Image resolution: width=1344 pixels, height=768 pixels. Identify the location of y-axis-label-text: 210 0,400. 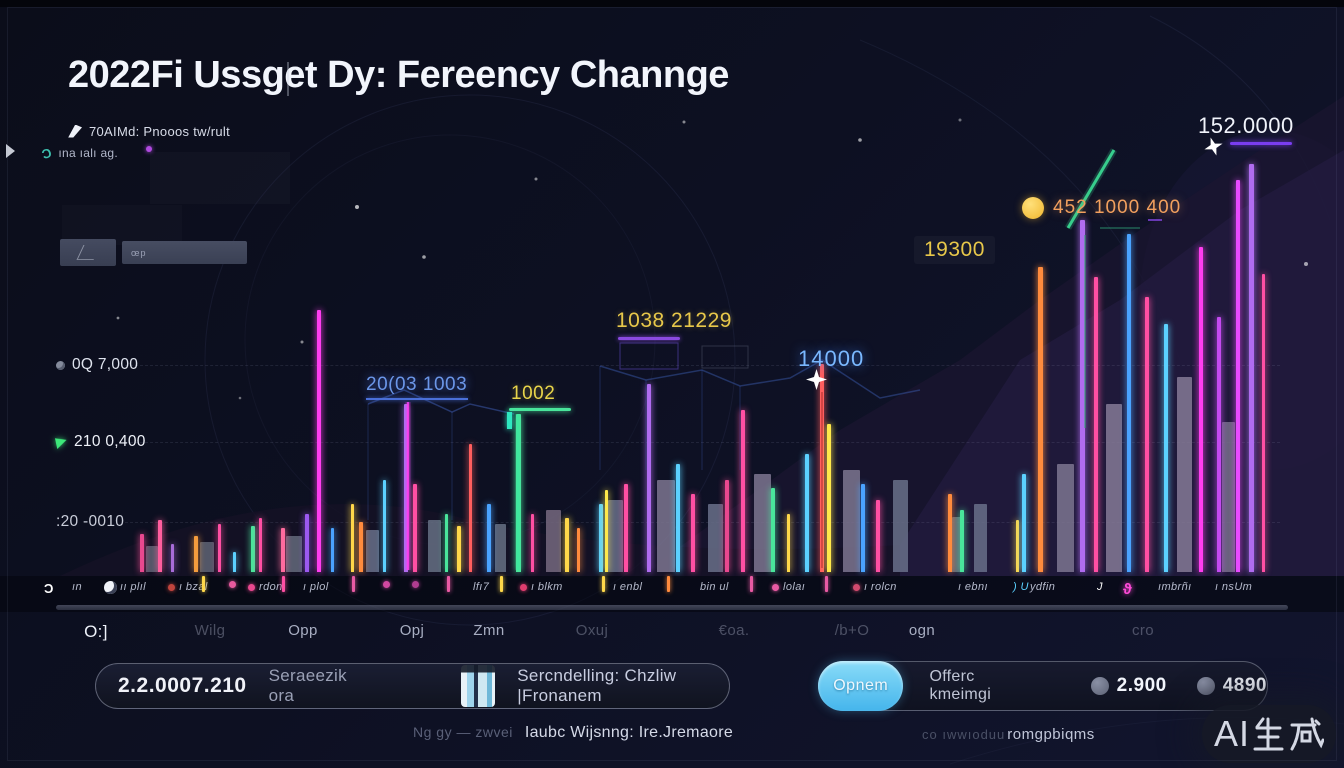
(110, 441).